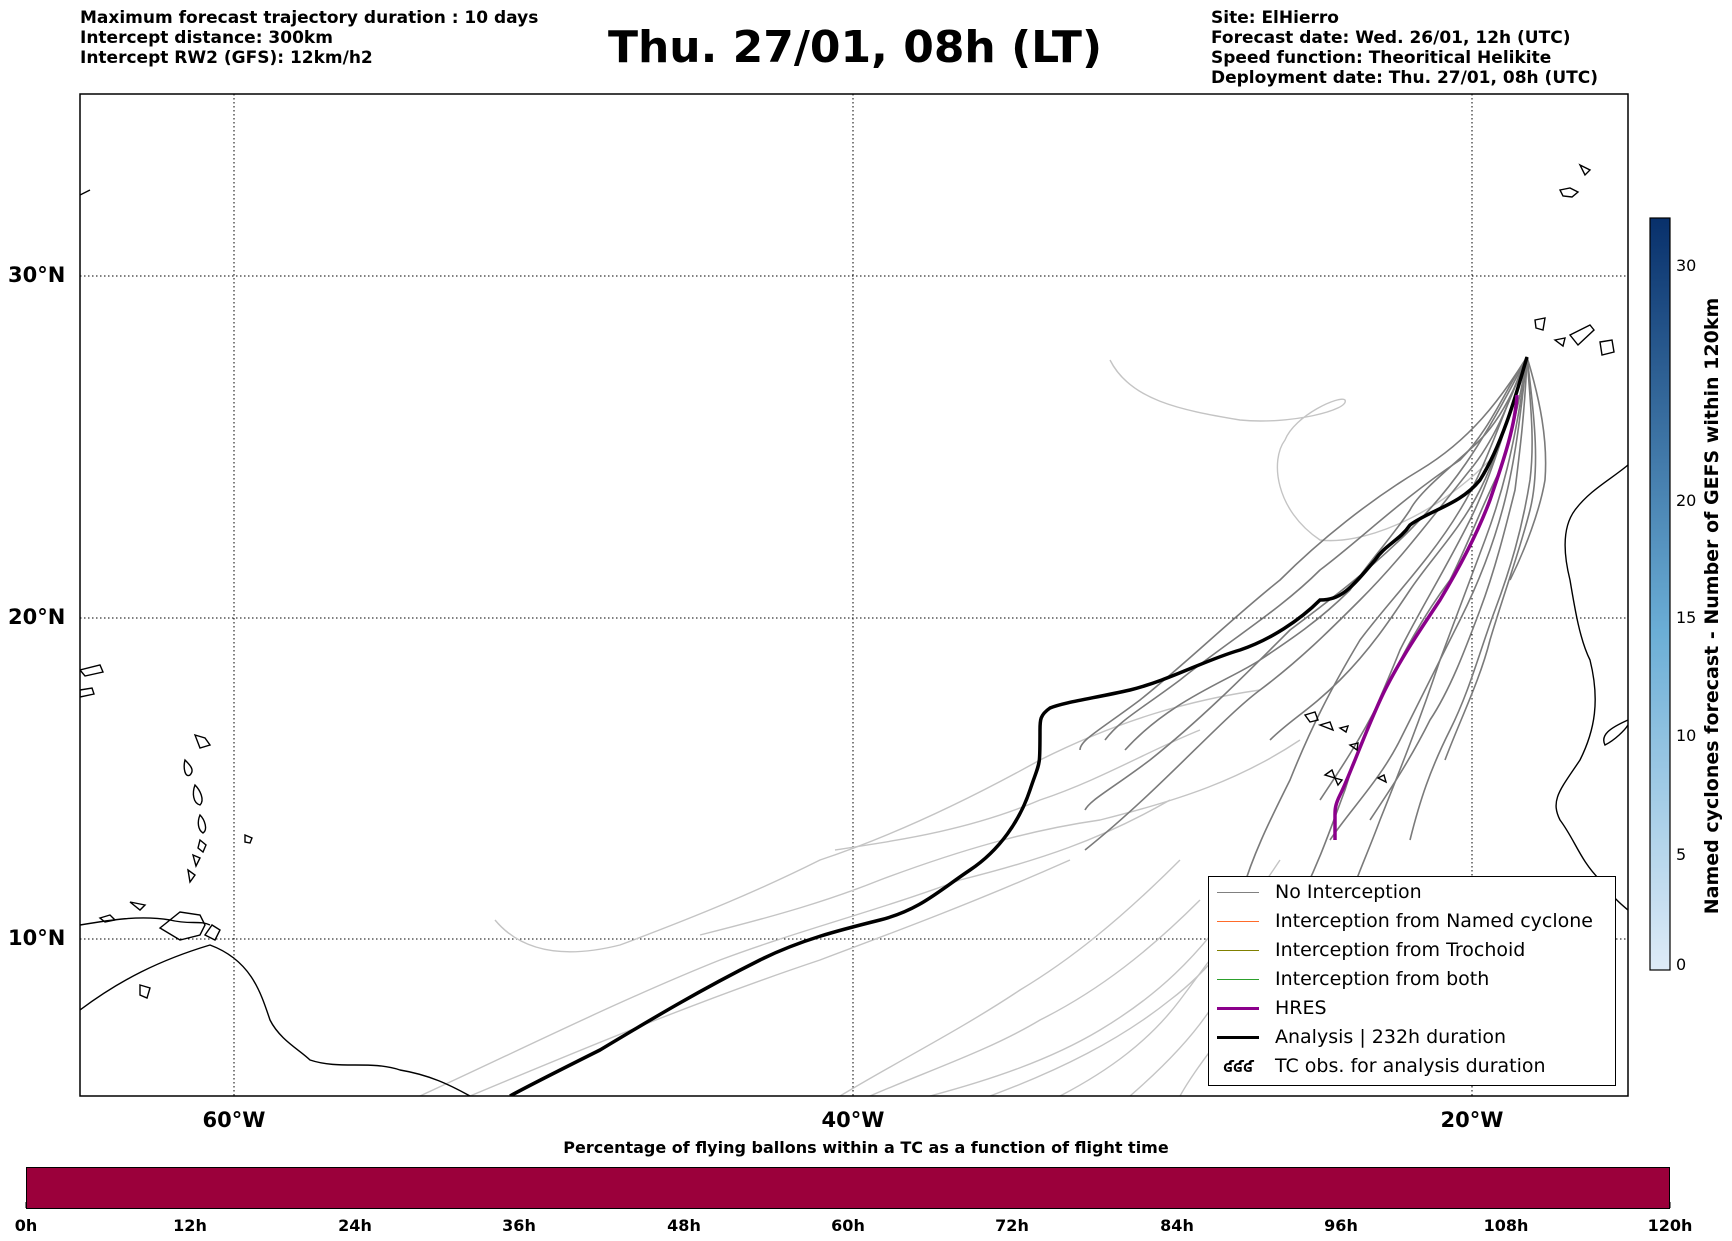  Describe the element at coordinates (1472, 1120) in the screenshot. I see `lon-label-20w: 20°W` at that location.